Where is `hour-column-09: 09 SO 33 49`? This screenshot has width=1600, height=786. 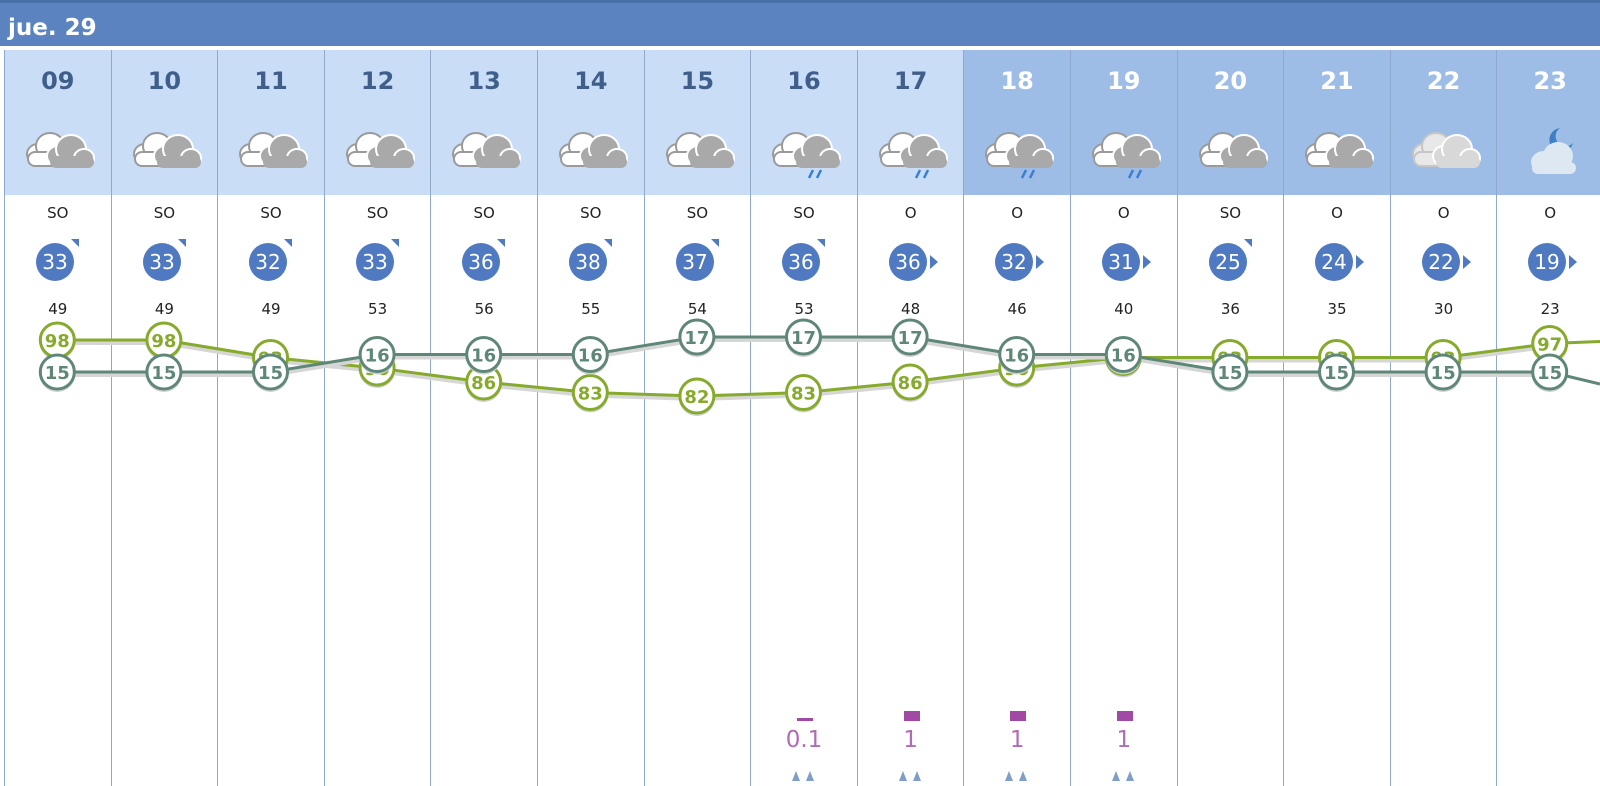 hour-column-09: 09 SO 33 49 is located at coordinates (57, 418).